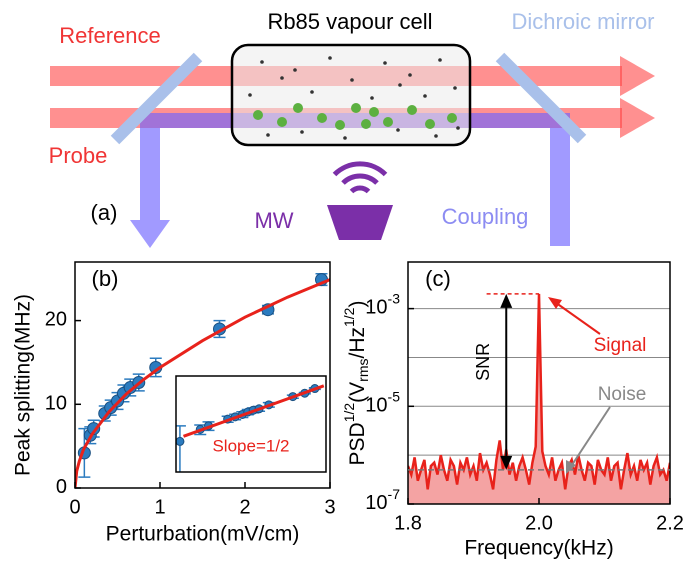  Describe the element at coordinates (538, 548) in the screenshot. I see `x-axis-label: Frequency(kHz)` at that location.